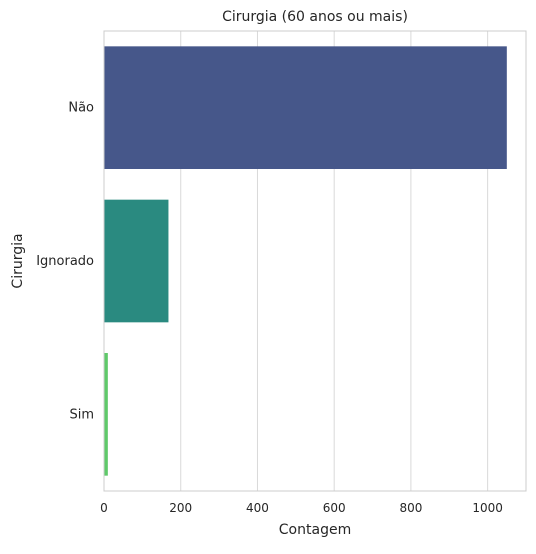 The image size is (536, 554). Describe the element at coordinates (81, 108) in the screenshot. I see `y-tick-label: Não` at that location.